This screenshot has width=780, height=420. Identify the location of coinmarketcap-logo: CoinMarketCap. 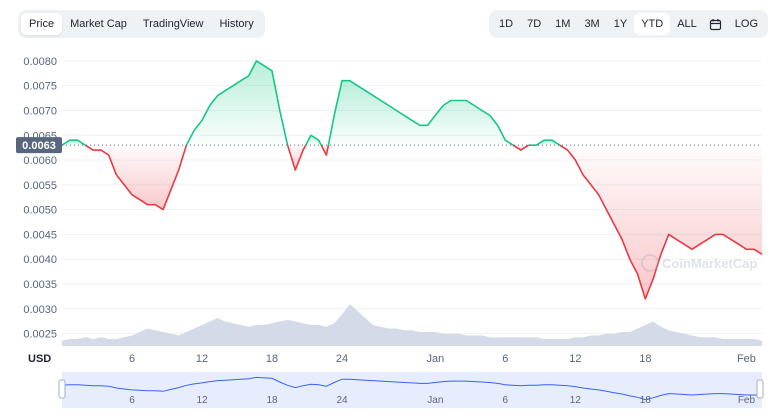
(699, 263).